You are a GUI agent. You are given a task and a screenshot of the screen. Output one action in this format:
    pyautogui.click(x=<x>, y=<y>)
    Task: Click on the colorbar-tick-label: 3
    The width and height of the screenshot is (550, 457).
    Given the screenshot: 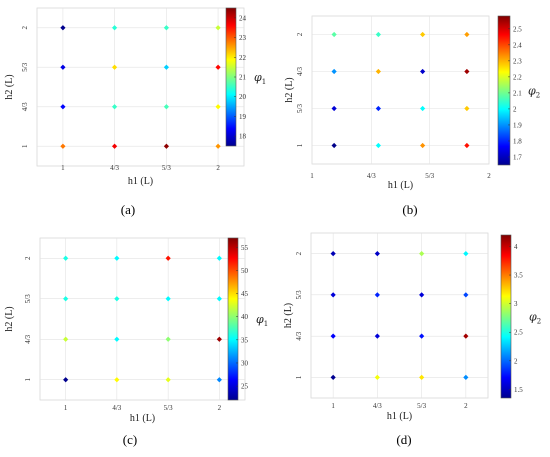 What is the action you would take?
    pyautogui.click(x=516, y=304)
    